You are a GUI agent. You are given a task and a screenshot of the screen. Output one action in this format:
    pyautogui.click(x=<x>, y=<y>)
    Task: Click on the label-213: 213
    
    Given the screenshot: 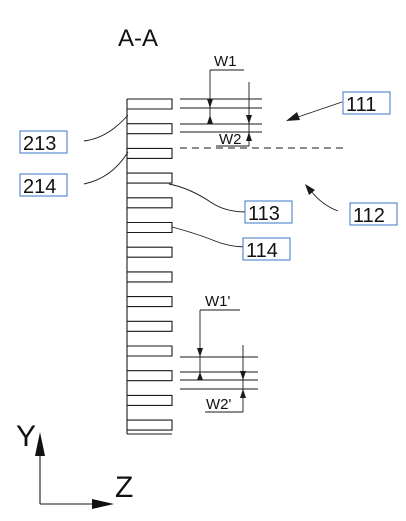 What is the action you would take?
    pyautogui.click(x=43, y=142)
    